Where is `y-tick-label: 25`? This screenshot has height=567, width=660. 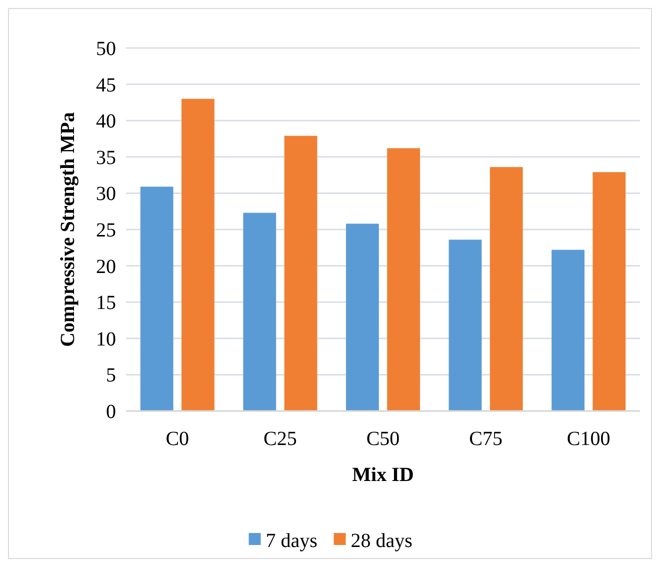
y-tick-label: 25 is located at coordinates (106, 231).